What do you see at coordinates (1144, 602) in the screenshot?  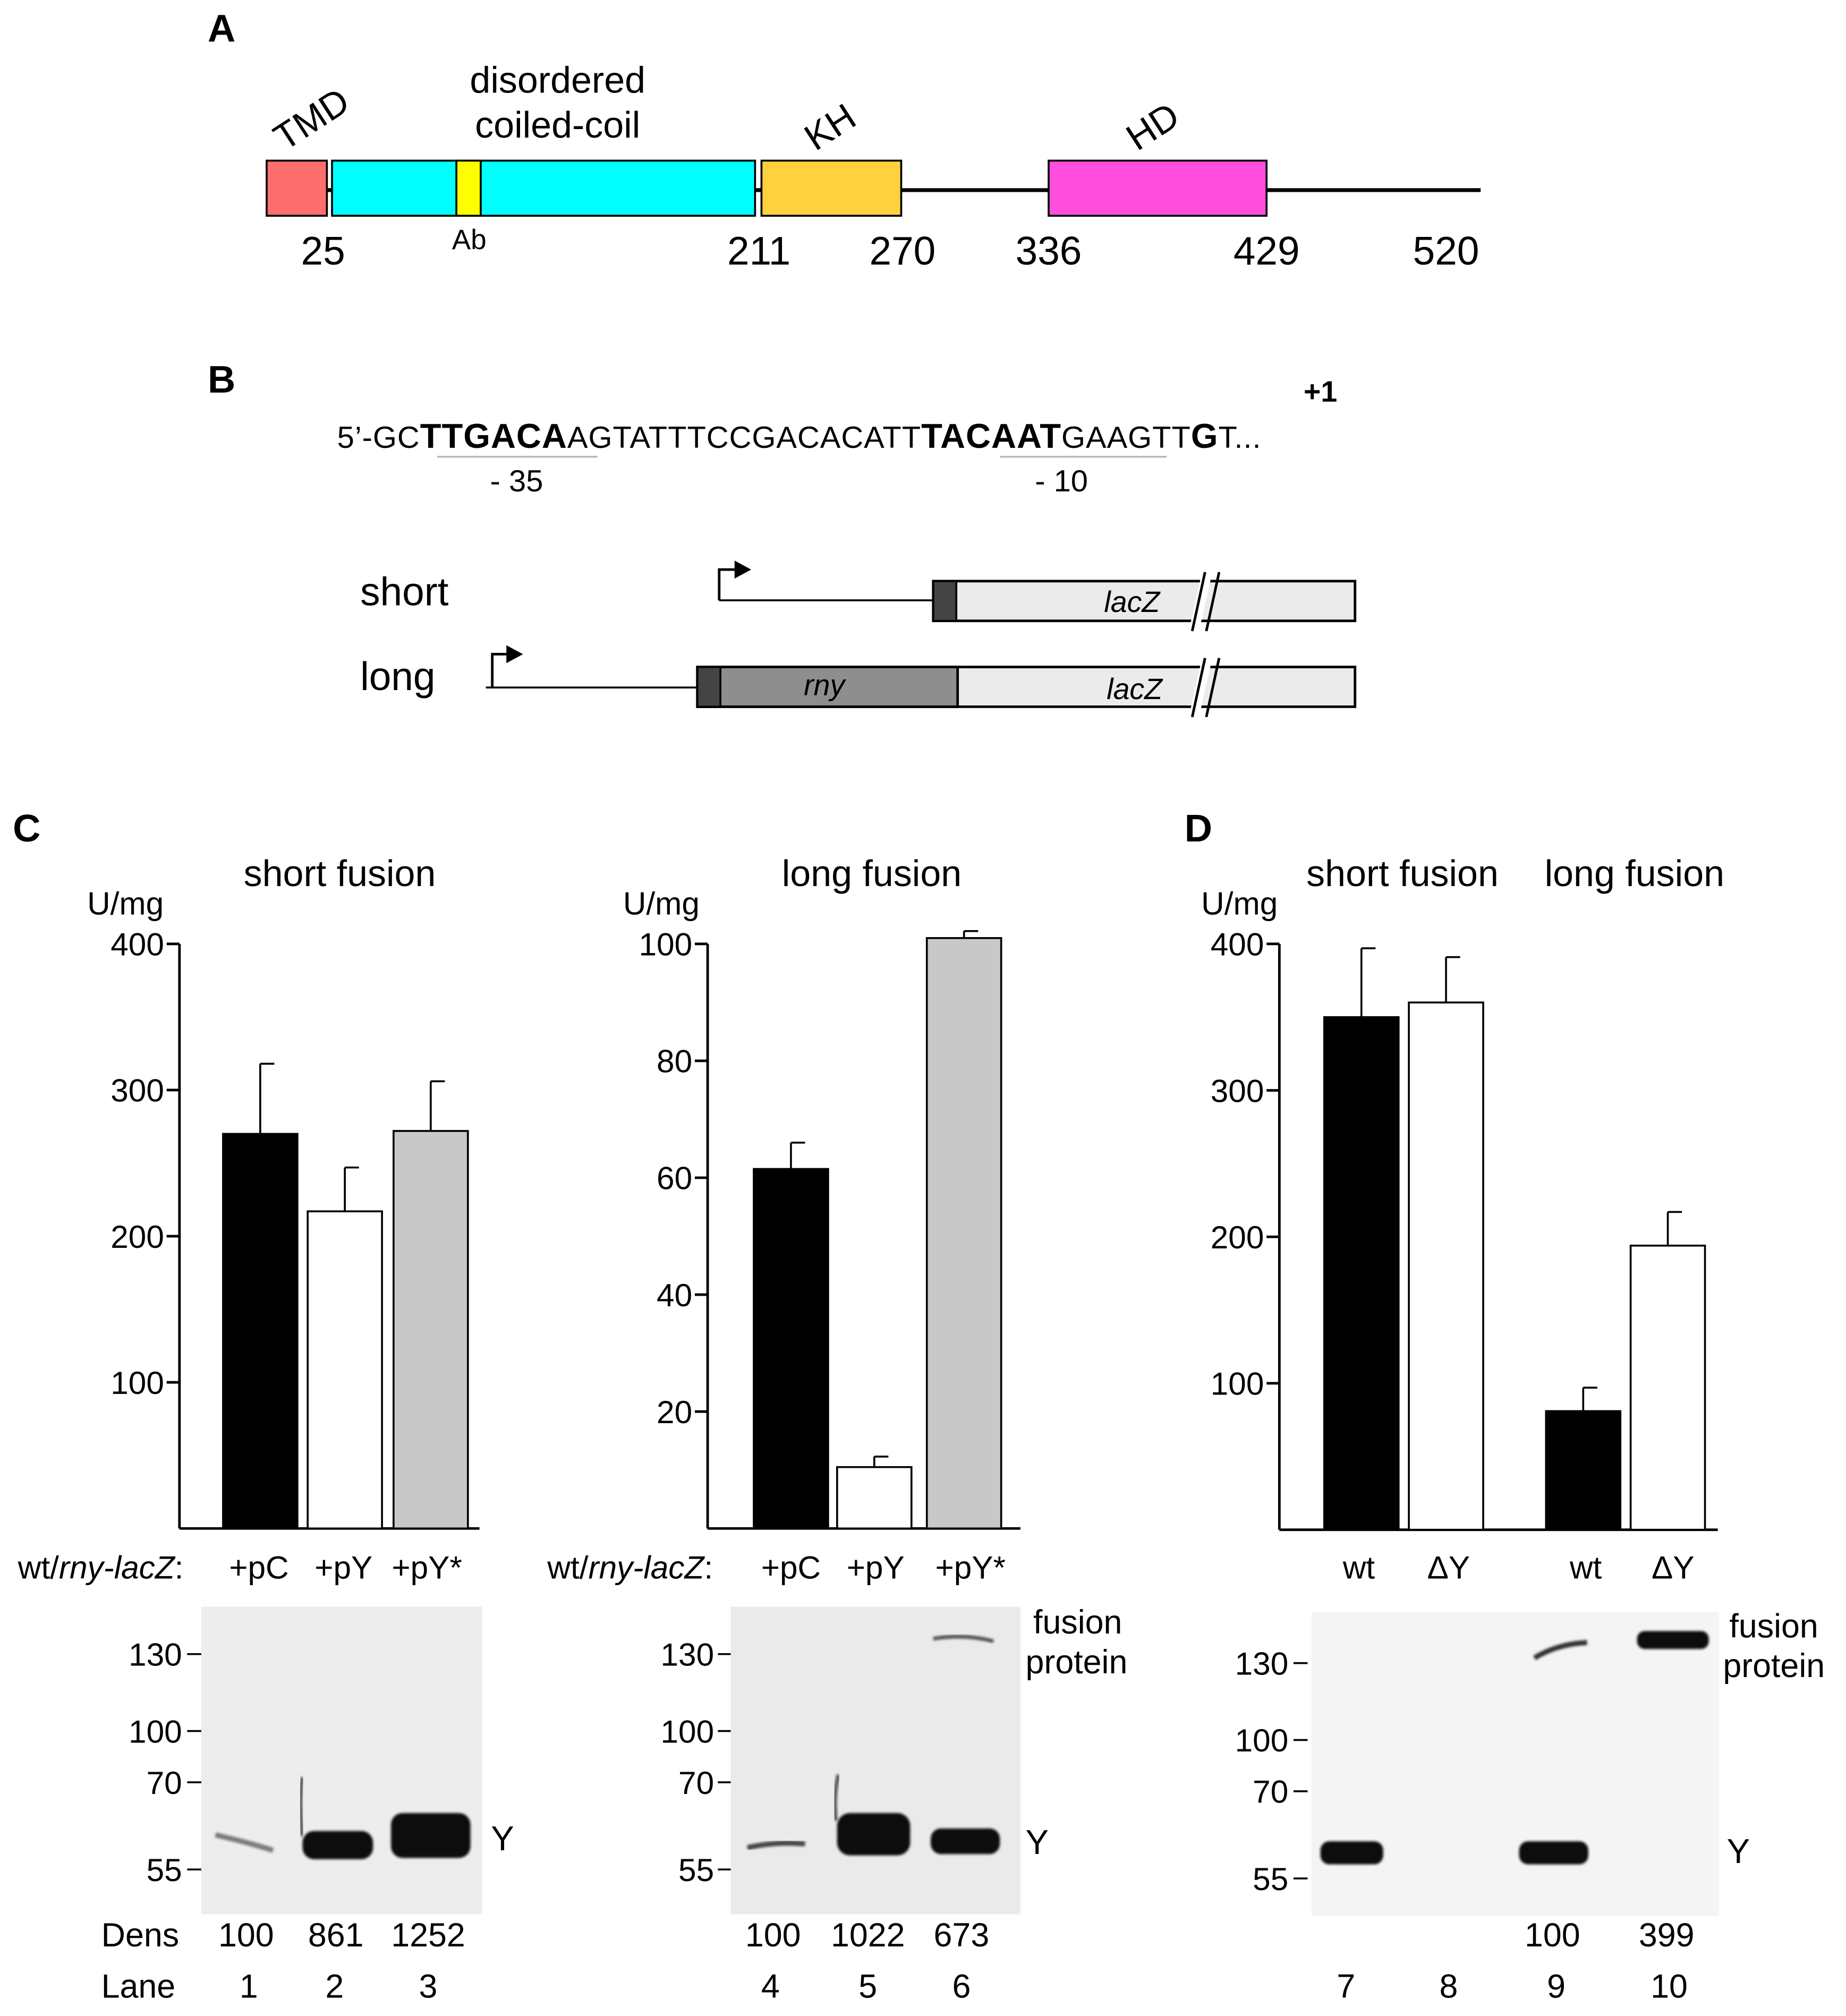 I see `short-lacz-box` at bounding box center [1144, 602].